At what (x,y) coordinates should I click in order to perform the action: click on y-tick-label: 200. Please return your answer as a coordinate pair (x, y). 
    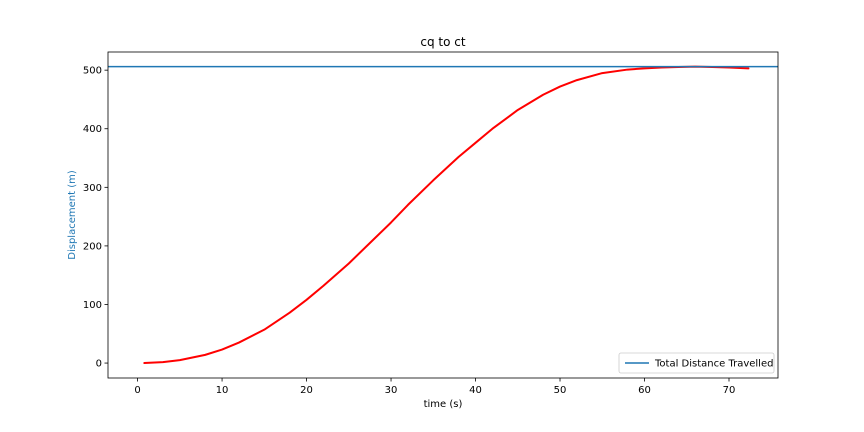
    Looking at the image, I should click on (92, 246).